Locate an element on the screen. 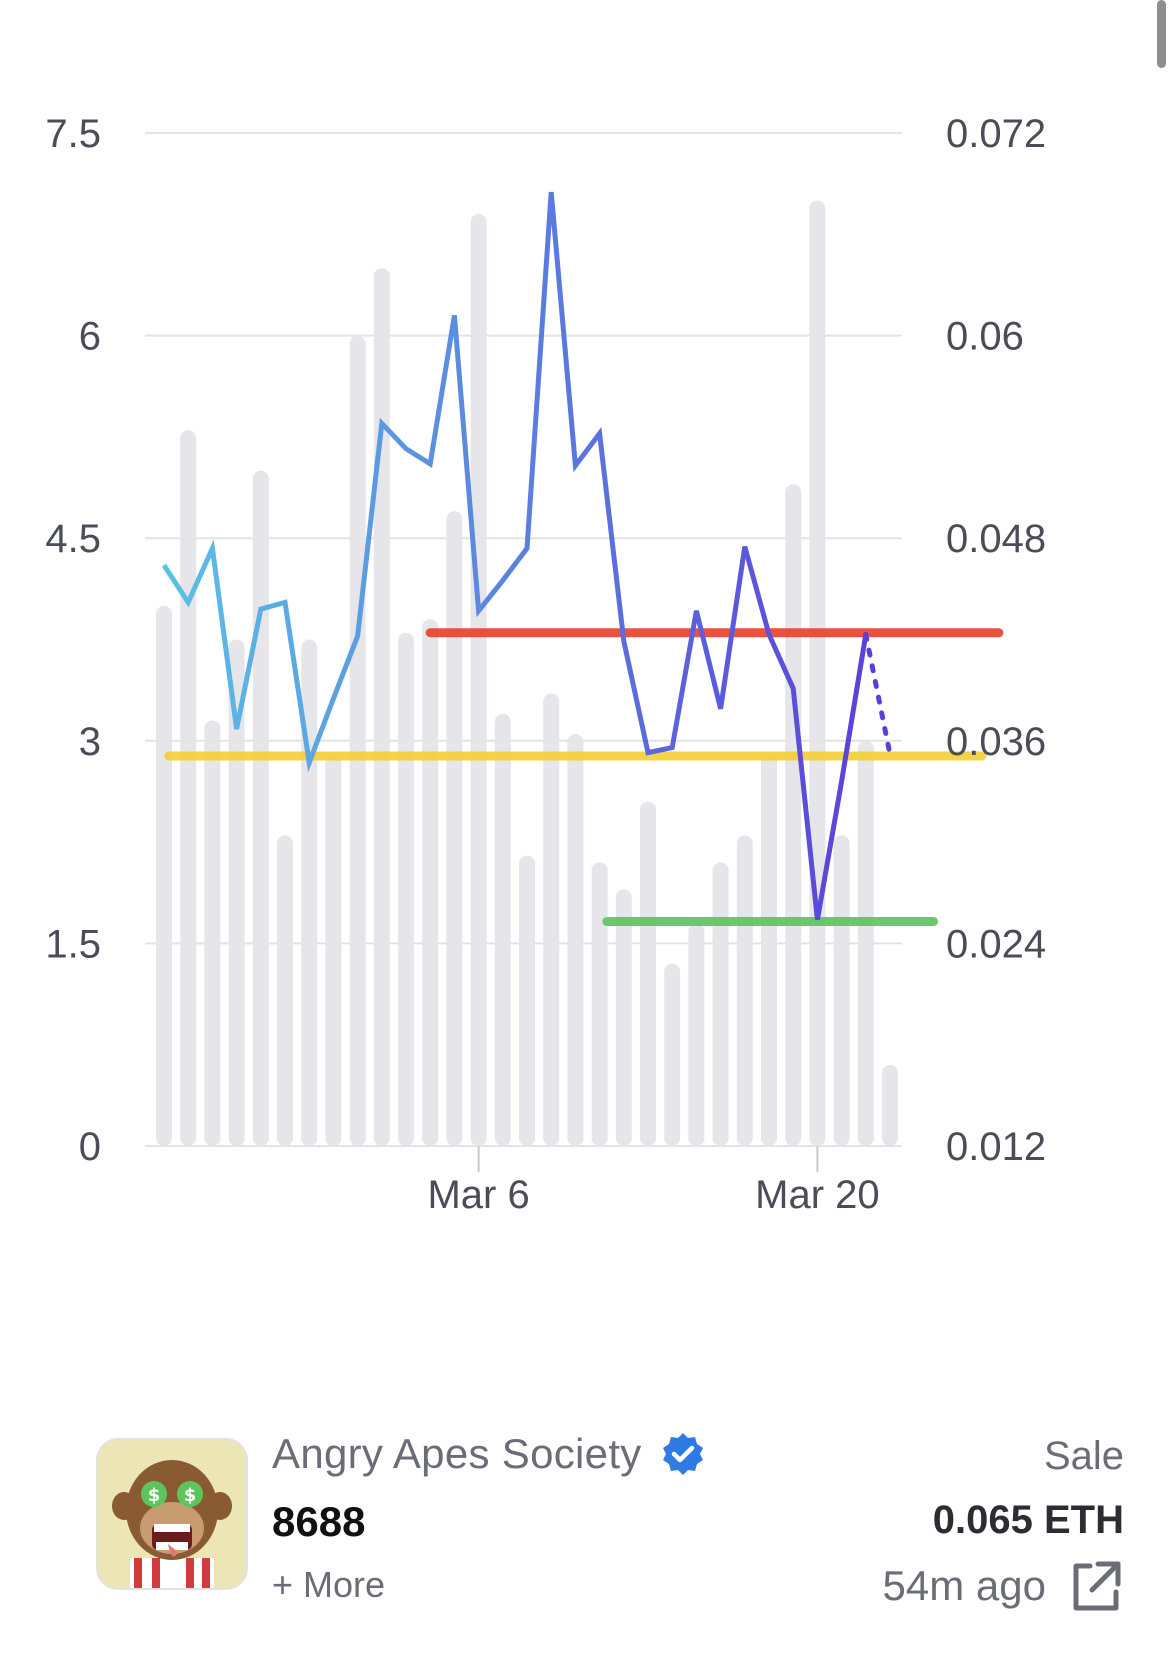 The height and width of the screenshot is (1659, 1170). left-axis-tick-label: 1.5 is located at coordinates (73, 944).